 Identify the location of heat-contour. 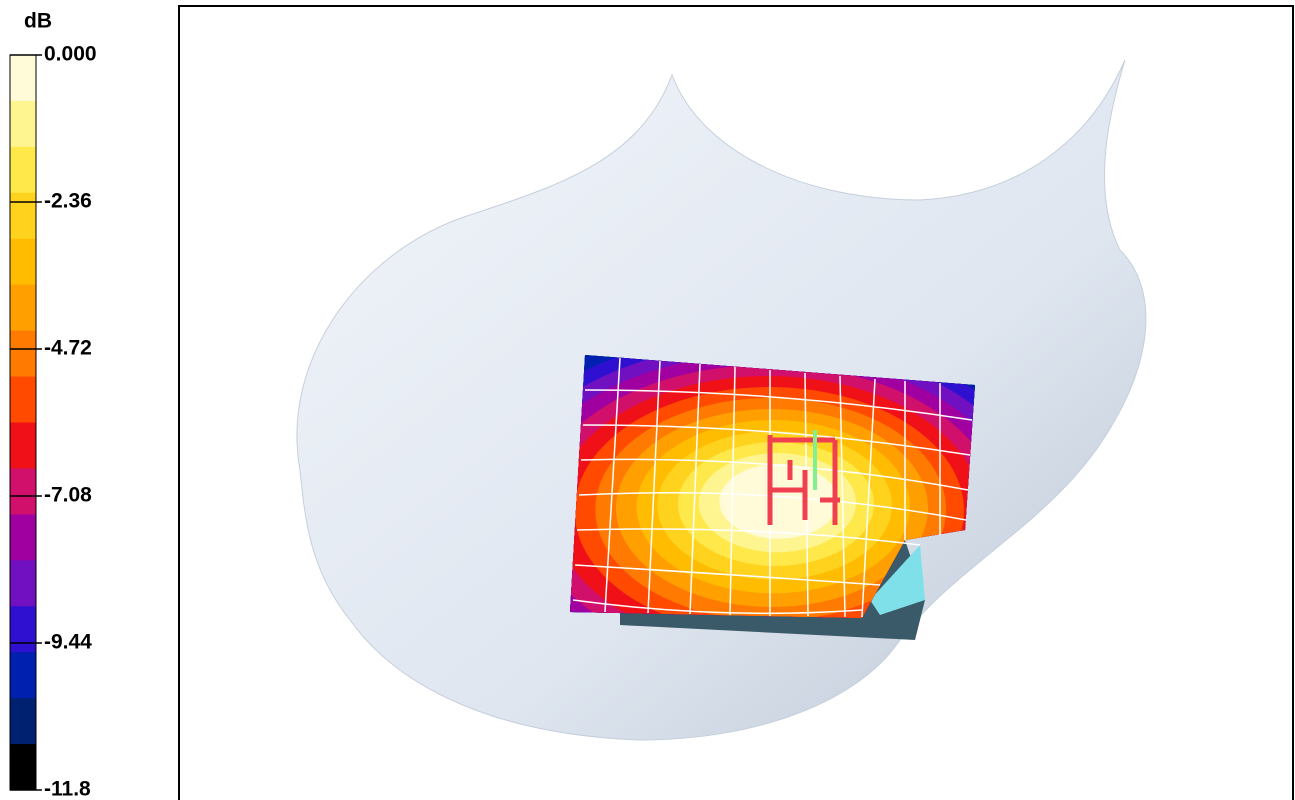
(779, 501).